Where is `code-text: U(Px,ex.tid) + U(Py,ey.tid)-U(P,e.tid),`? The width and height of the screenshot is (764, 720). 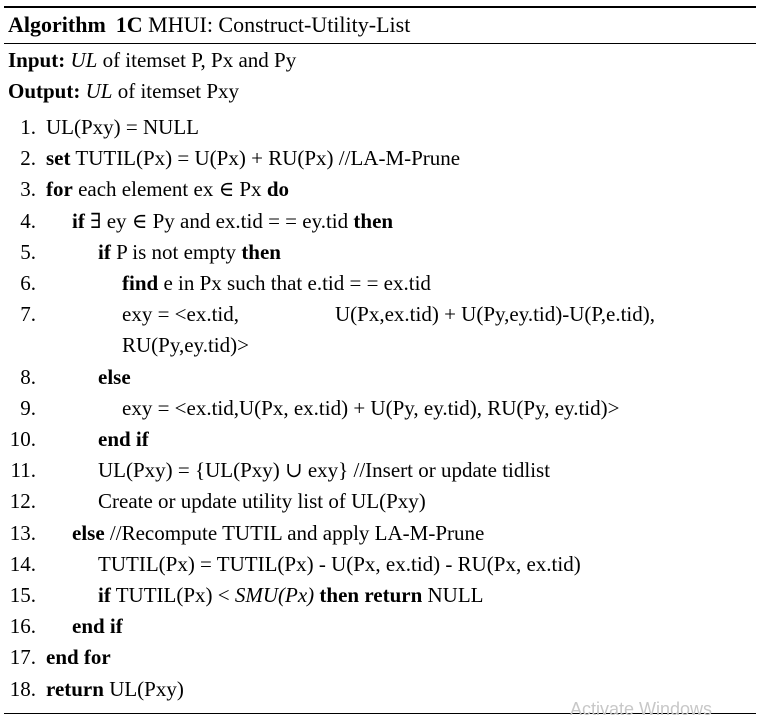 code-text: U(Px,ex.tid) + U(Py,ey.tid)-U(P,e.tid), is located at coordinates (495, 314).